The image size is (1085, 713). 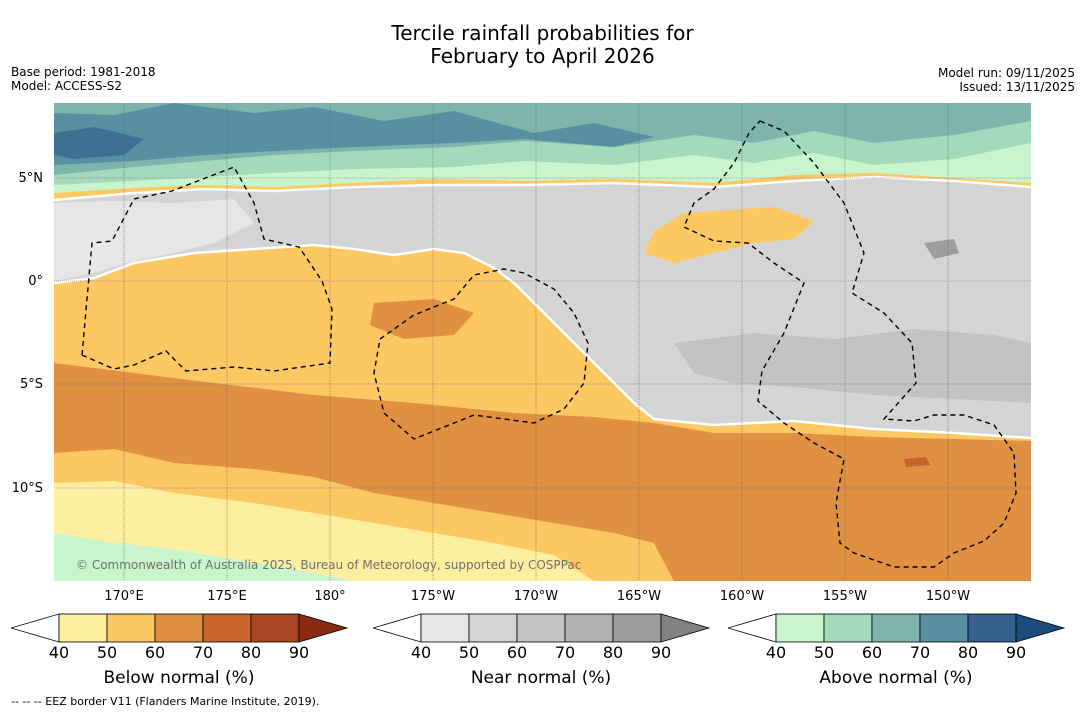 I want to click on meta-right: Model run: 09/11/2025 Issued: 13/11/2025, so click(x=1006, y=80).